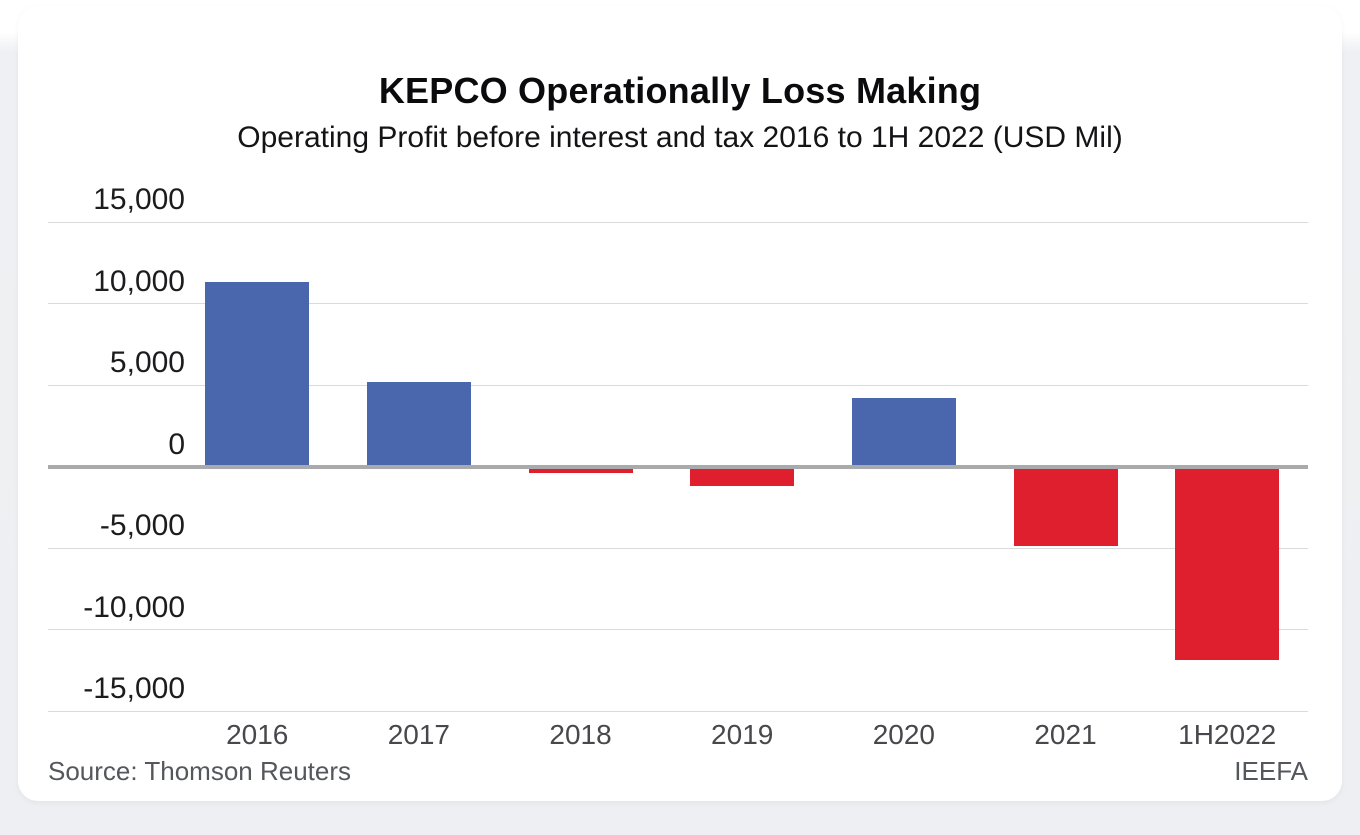  Describe the element at coordinates (139, 281) in the screenshot. I see `y-axis-tick-label: 10,000` at that location.